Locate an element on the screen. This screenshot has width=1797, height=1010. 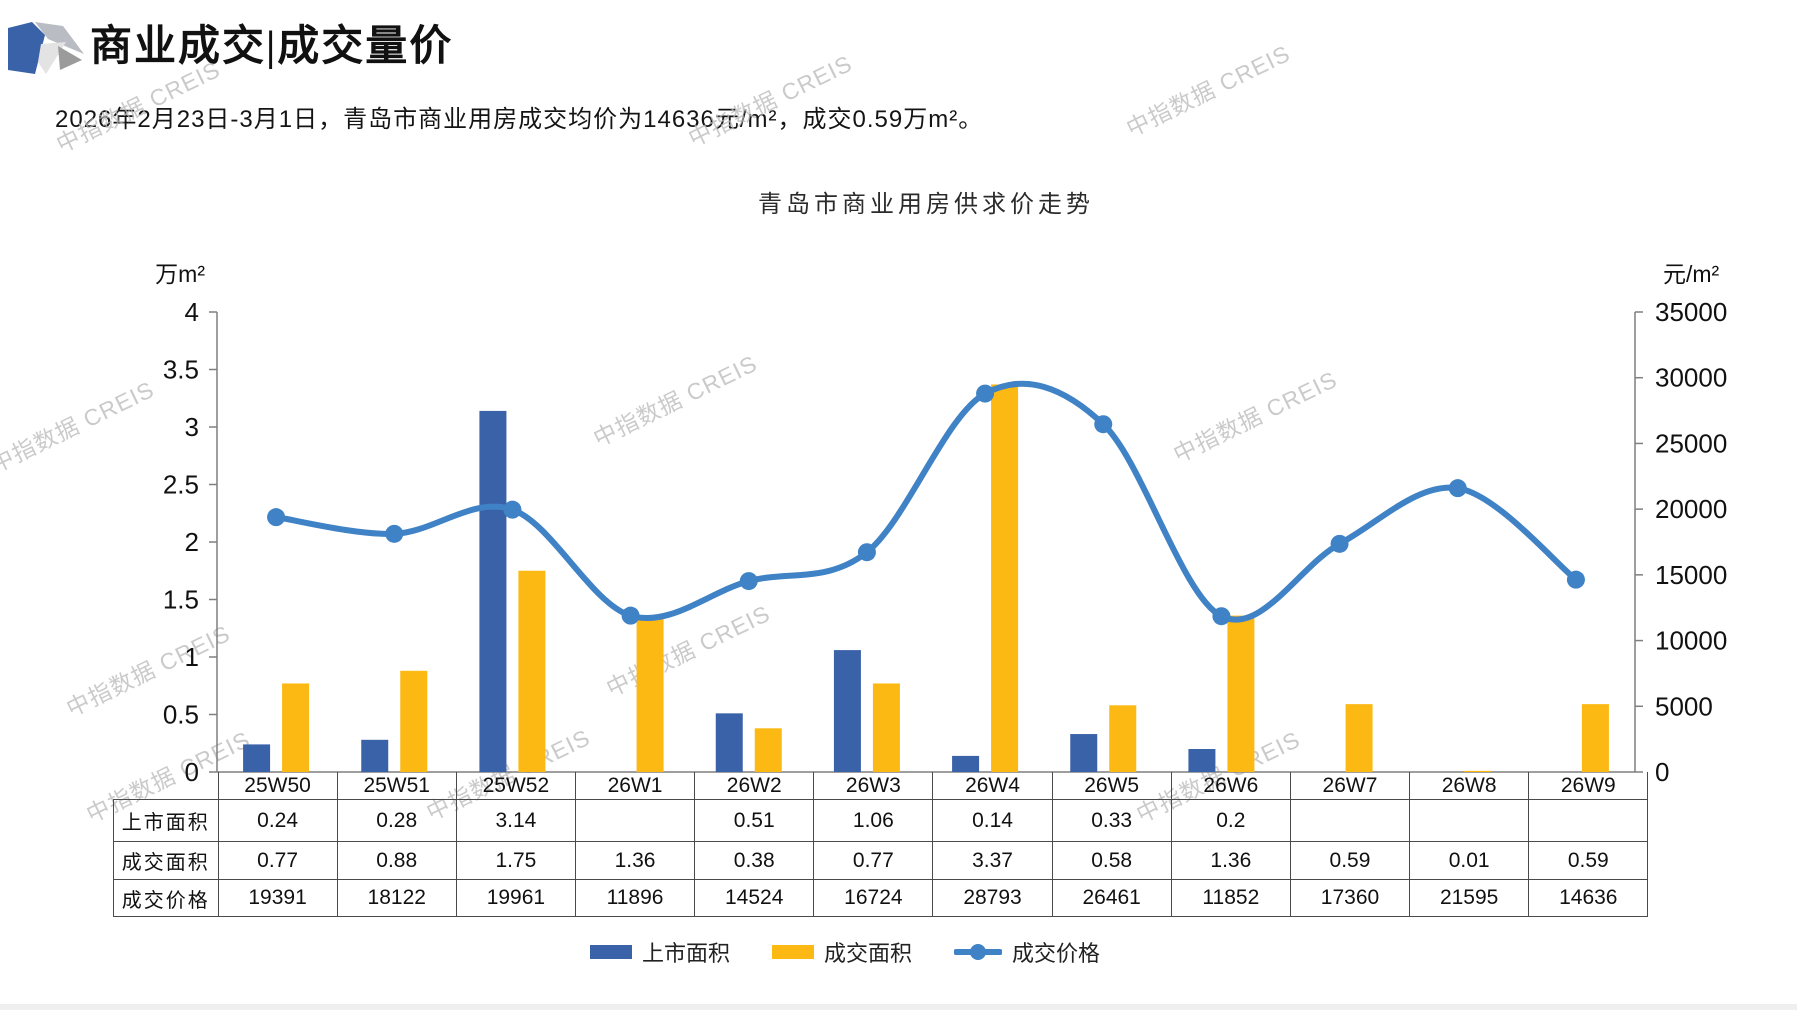
table-cell: 28793 is located at coordinates (992, 898).